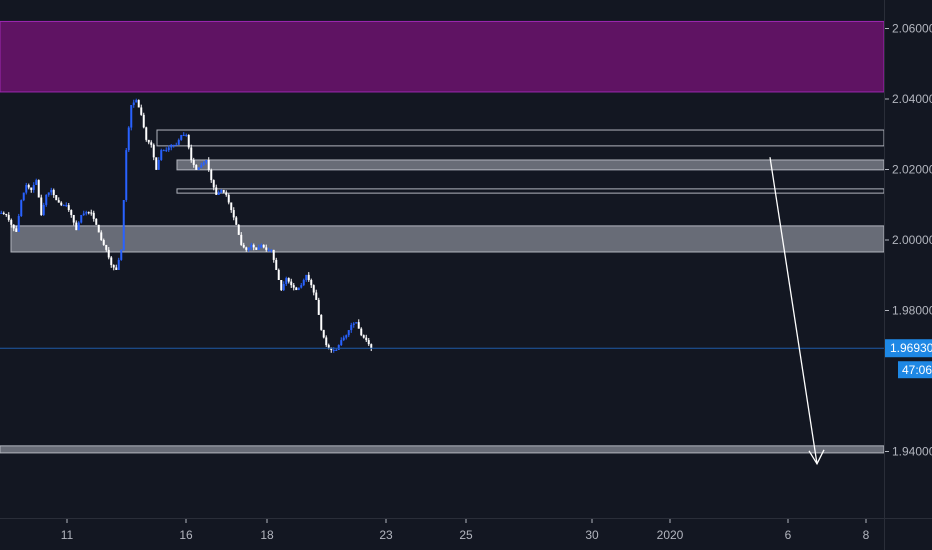  I want to click on last-price-label: 1.96930 47:06, so click(908, 359).